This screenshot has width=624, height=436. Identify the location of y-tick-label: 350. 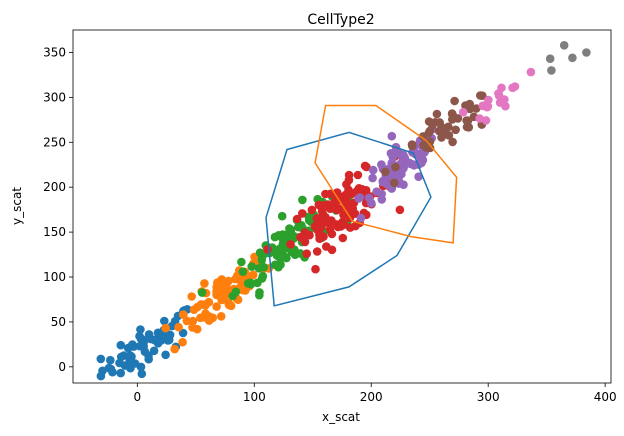
(54, 52).